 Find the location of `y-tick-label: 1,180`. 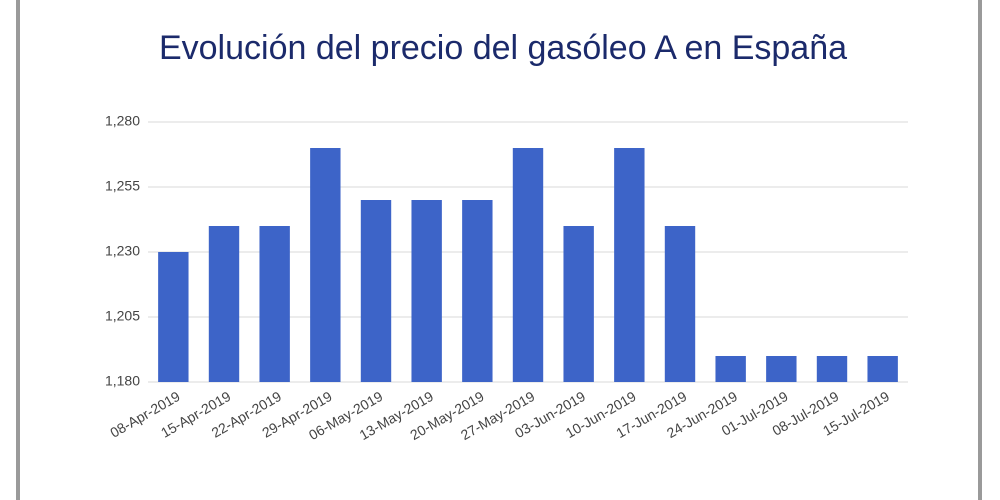

y-tick-label: 1,180 is located at coordinates (122, 381).